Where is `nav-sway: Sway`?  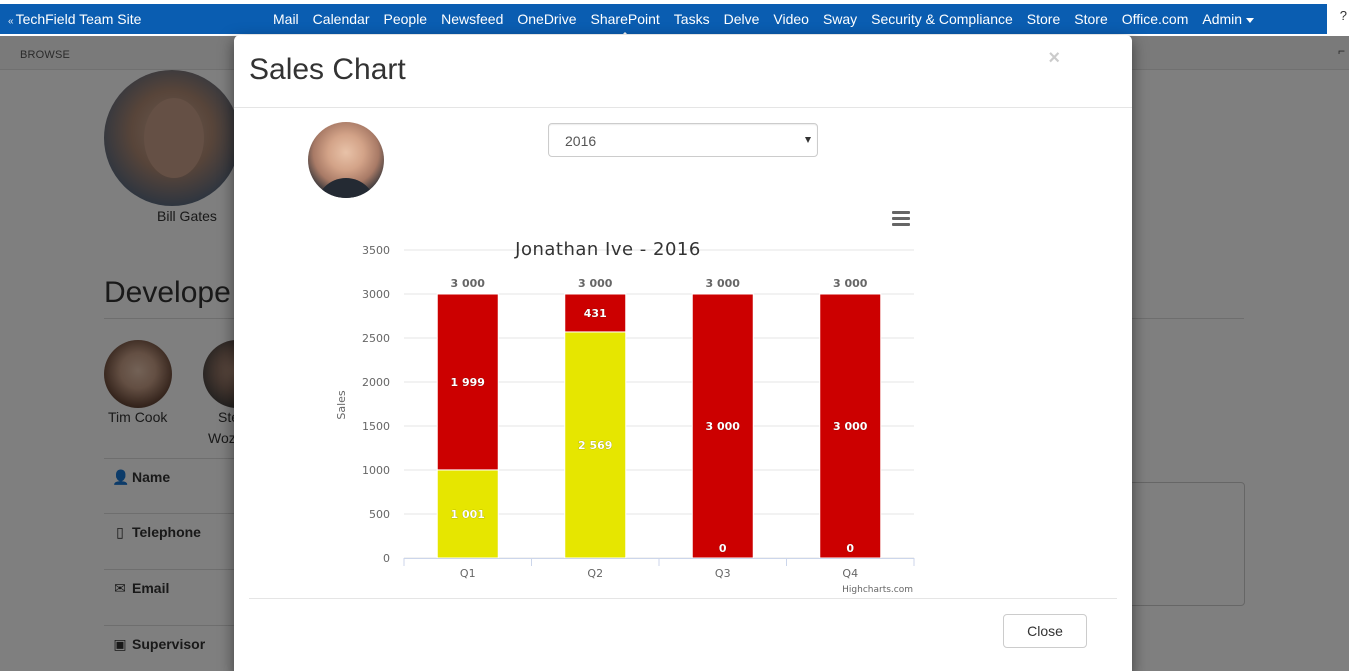 nav-sway: Sway is located at coordinates (840, 19).